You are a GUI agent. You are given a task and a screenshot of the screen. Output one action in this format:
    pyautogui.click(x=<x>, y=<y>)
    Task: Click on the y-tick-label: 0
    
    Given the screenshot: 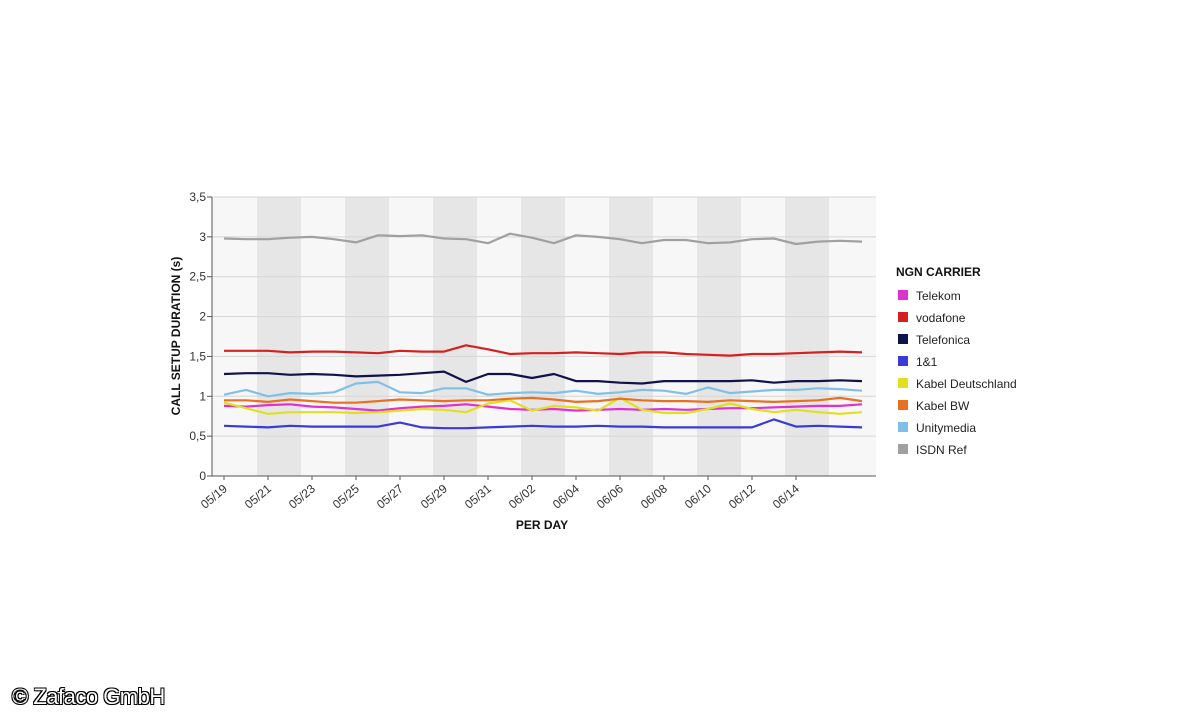 What is the action you would take?
    pyautogui.click(x=202, y=476)
    